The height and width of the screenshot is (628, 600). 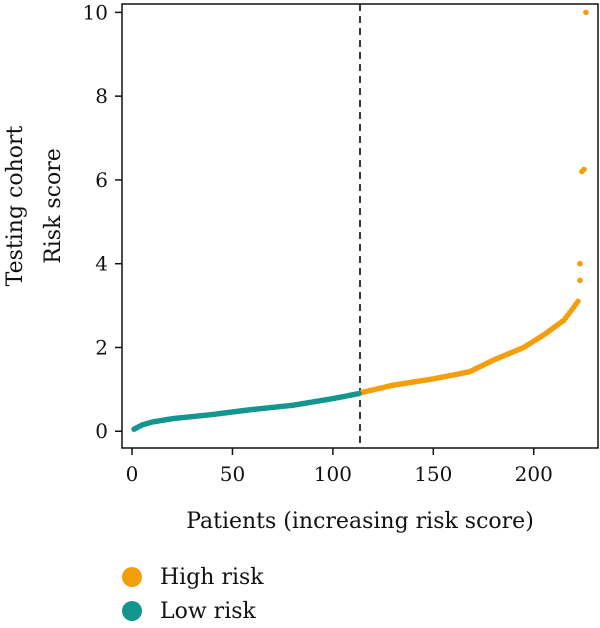 I want to click on legend-label-high-risk: High risk, so click(x=212, y=577).